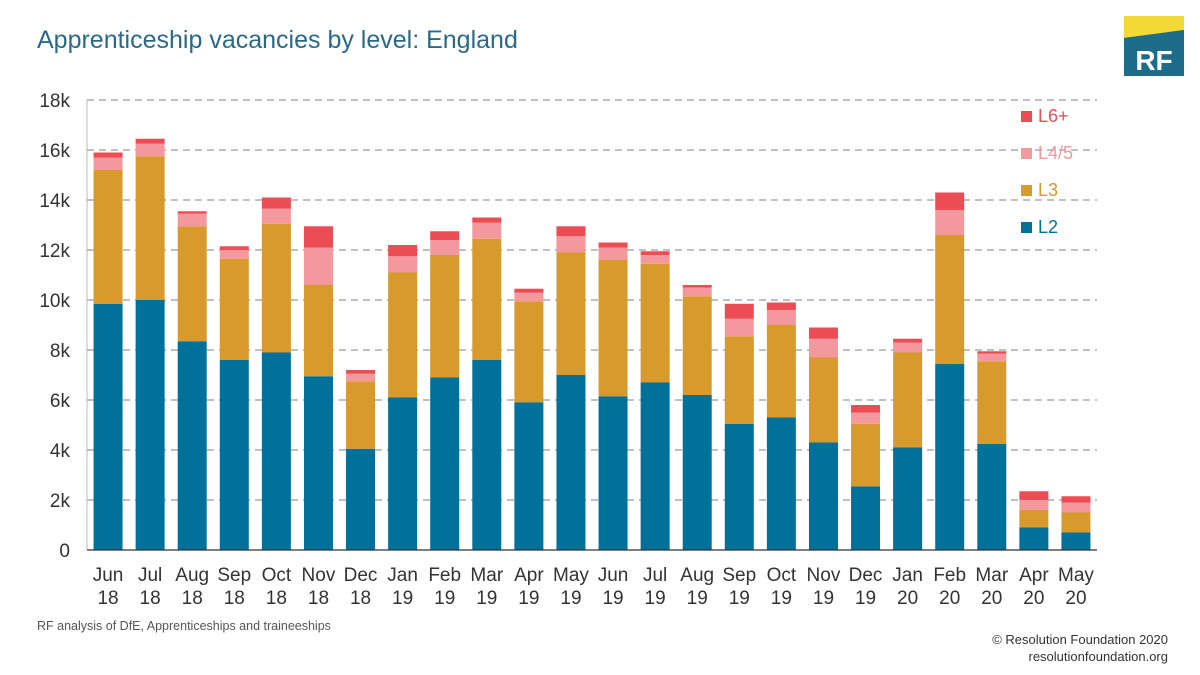 This screenshot has height=675, width=1200. I want to click on y-tick-label: 14k, so click(54, 201).